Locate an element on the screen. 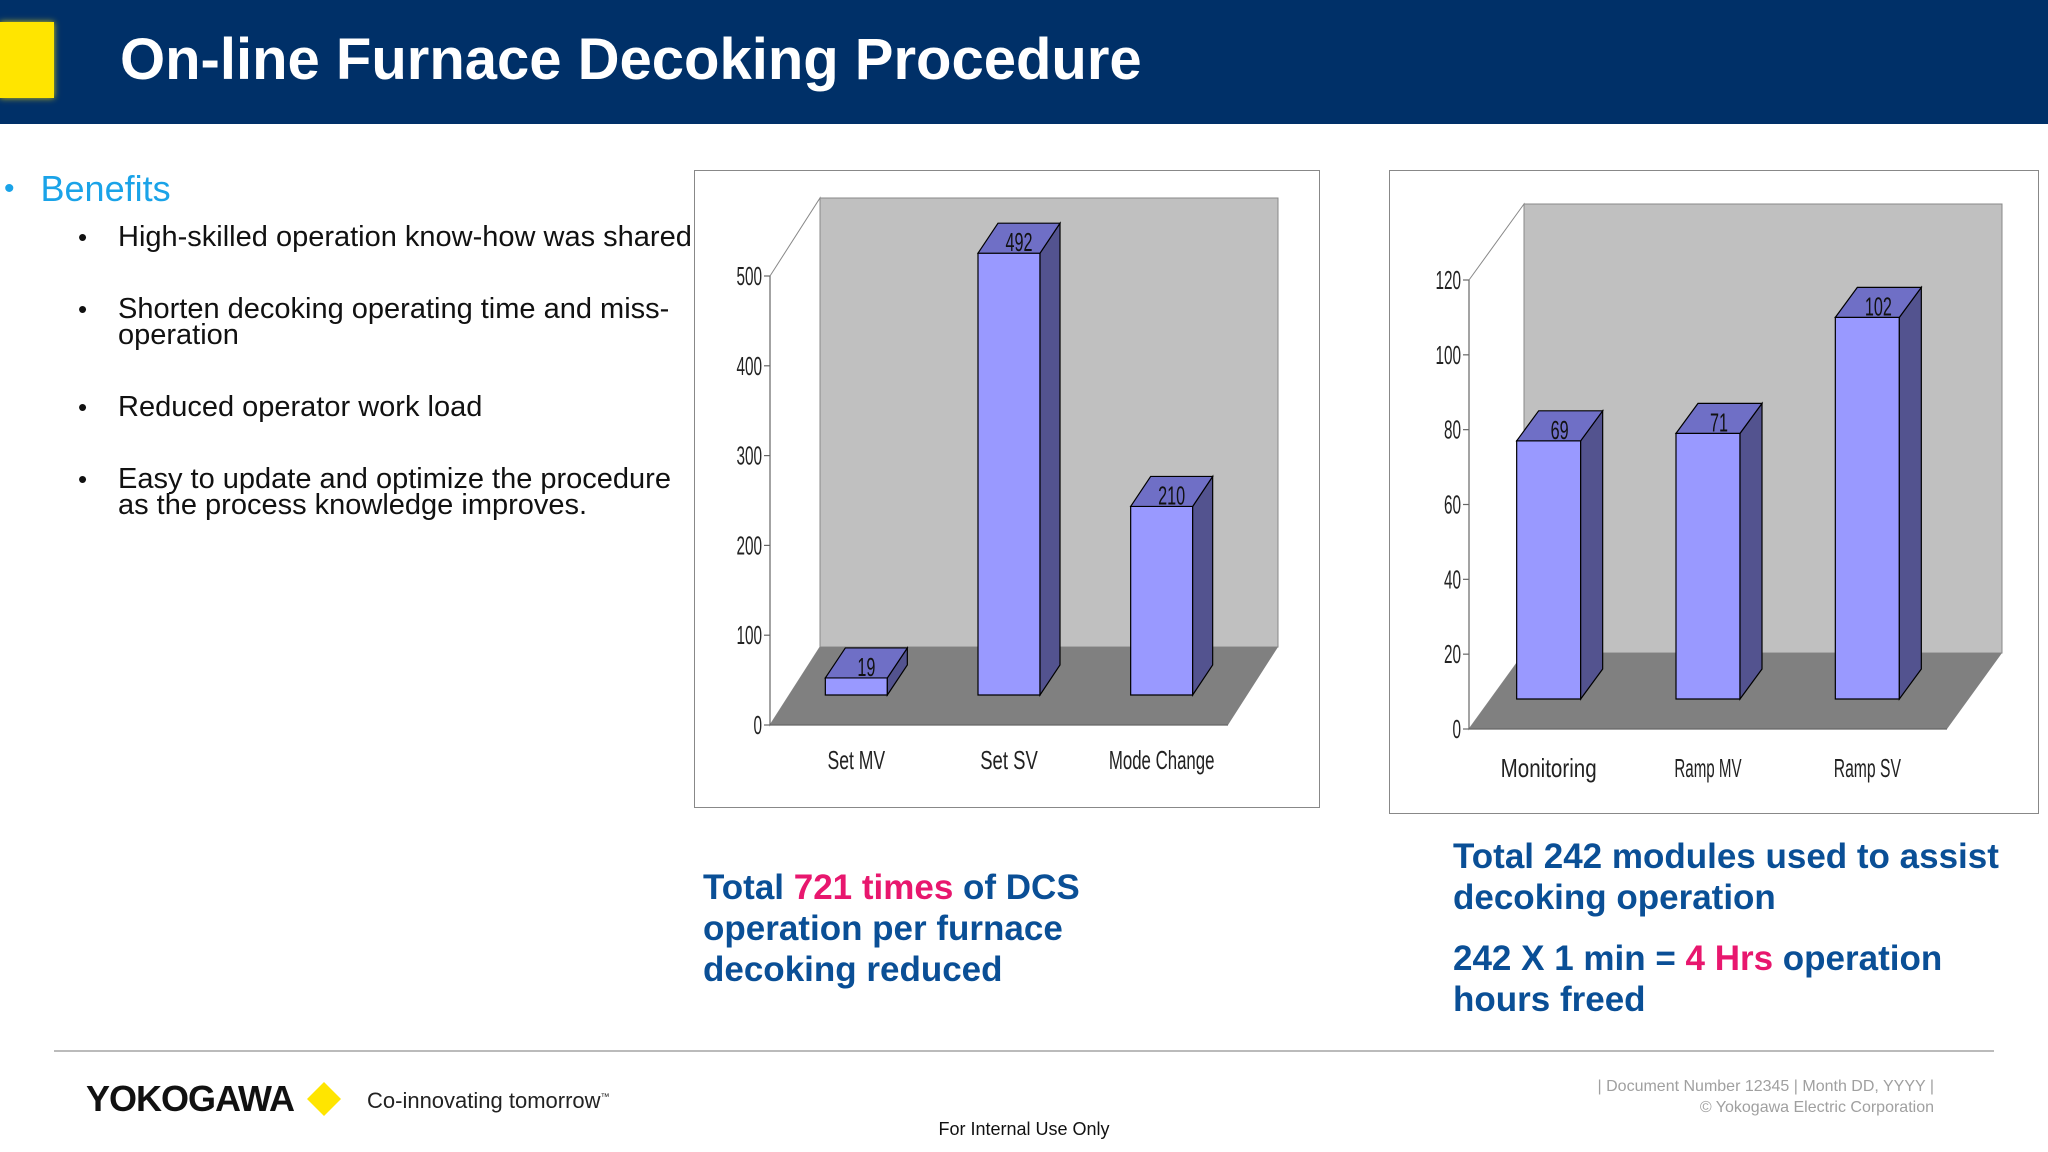  y-tick-label: 400 is located at coordinates (750, 366).